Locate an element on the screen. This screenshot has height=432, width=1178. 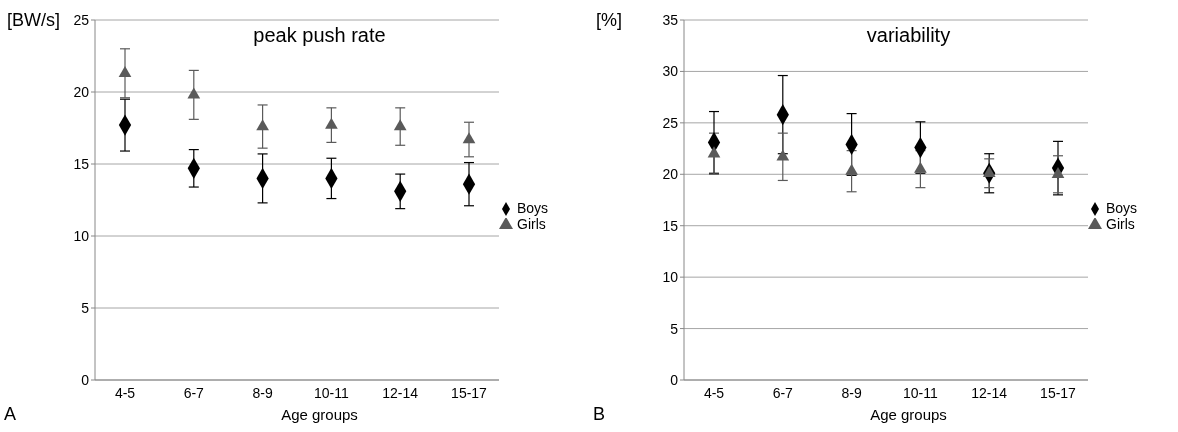
chart-title: variability is located at coordinates (908, 35).